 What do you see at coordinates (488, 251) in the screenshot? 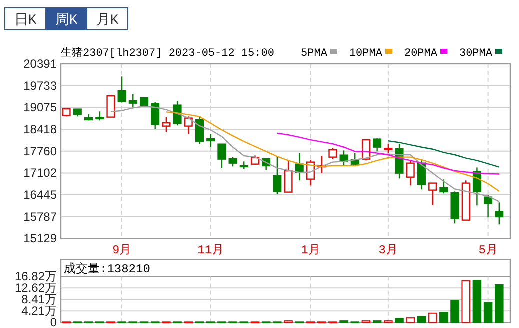
I see `x-tick-label: 5月` at bounding box center [488, 251].